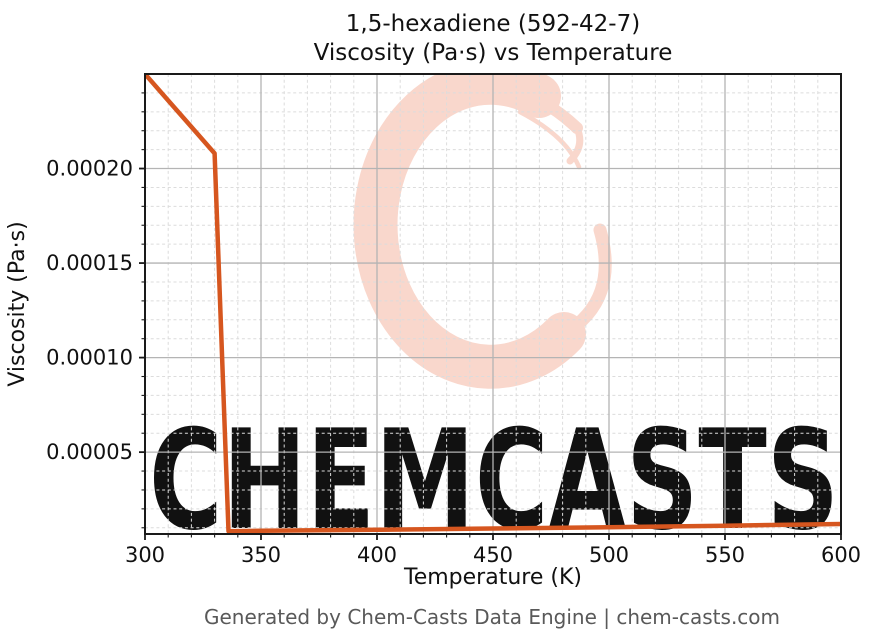  What do you see at coordinates (510, 109) in the screenshot?
I see `logo-top-swirl` at bounding box center [510, 109].